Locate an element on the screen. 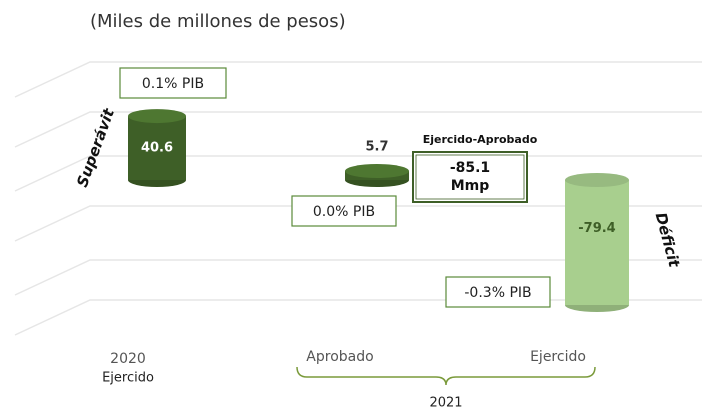 The width and height of the screenshot is (702, 411). value-label: -79.4 is located at coordinates (596, 228).